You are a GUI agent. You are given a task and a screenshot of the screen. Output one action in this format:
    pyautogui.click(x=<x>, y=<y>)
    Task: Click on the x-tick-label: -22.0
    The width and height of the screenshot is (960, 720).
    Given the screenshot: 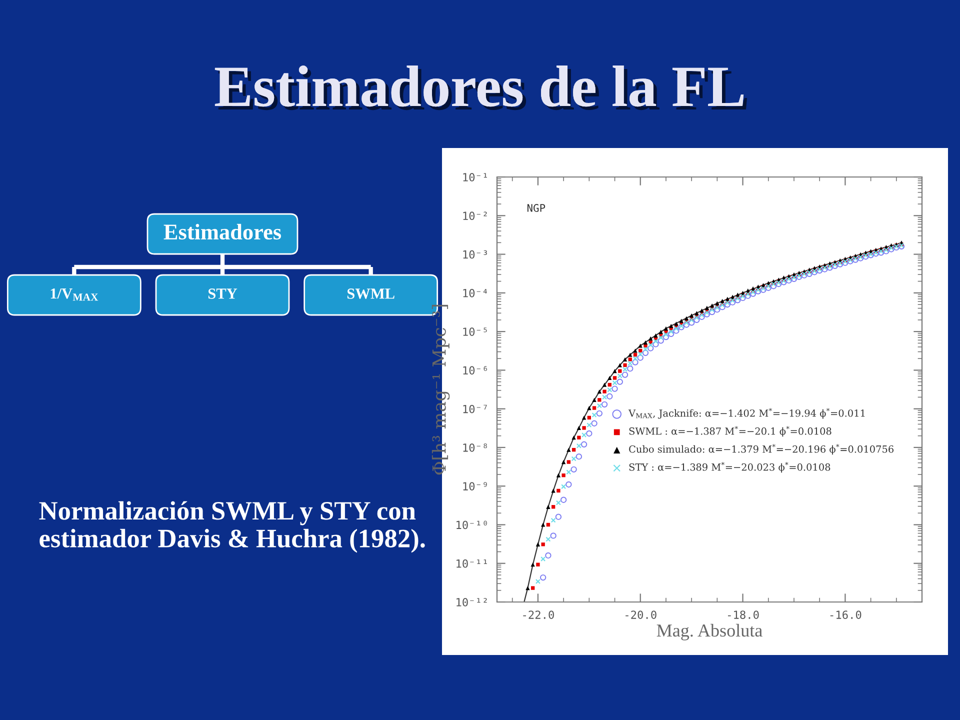 What is the action you would take?
    pyautogui.click(x=538, y=614)
    